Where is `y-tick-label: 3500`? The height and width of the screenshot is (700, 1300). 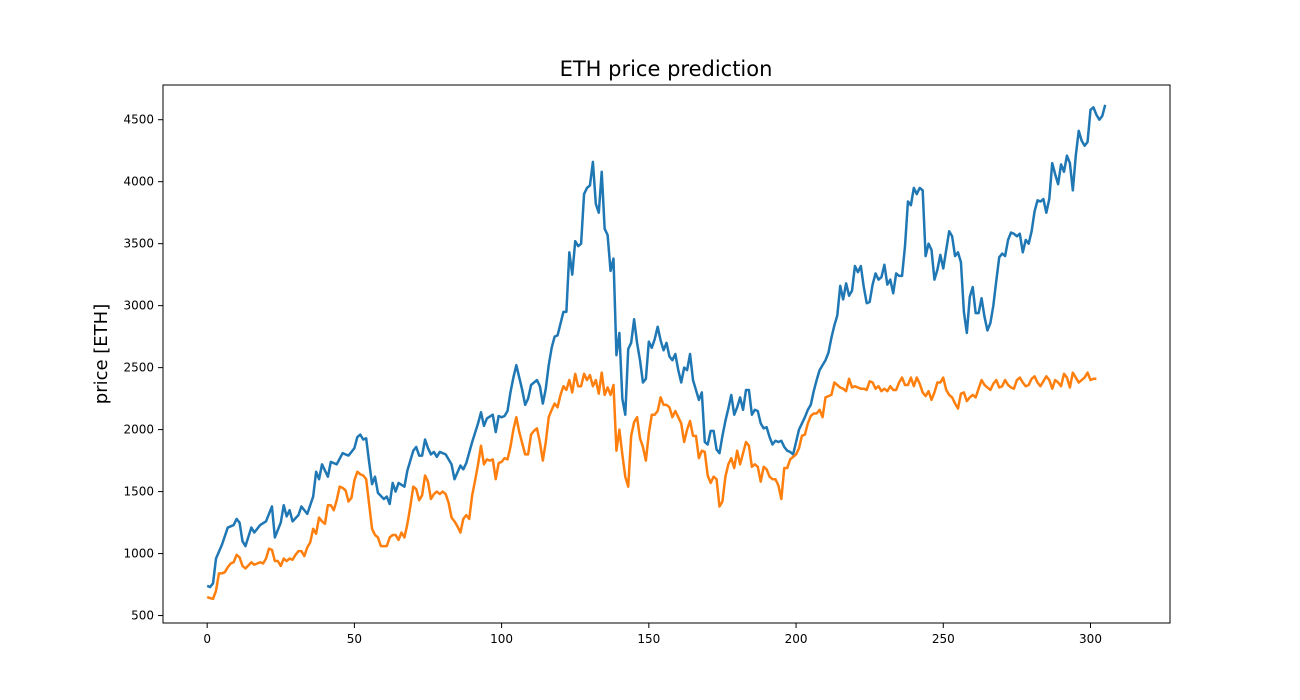 y-tick-label: 3500 is located at coordinates (138, 244).